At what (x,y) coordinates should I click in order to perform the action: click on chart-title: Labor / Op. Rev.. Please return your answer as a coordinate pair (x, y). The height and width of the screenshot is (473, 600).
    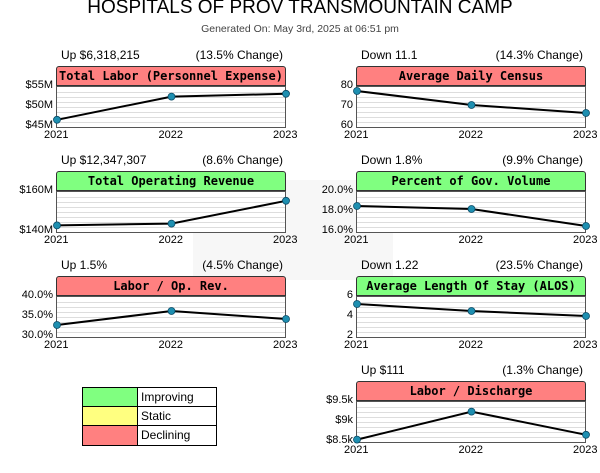
    Looking at the image, I should click on (171, 286).